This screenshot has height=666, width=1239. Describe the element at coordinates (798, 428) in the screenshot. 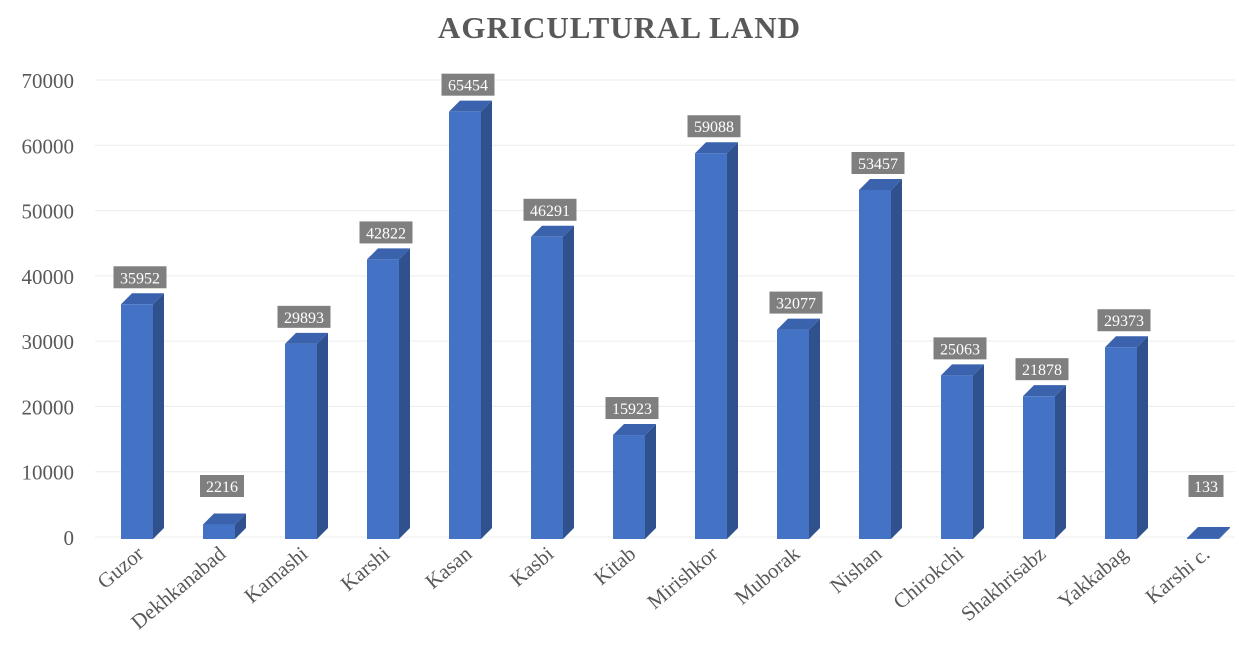

I see `bar-muborak` at that location.